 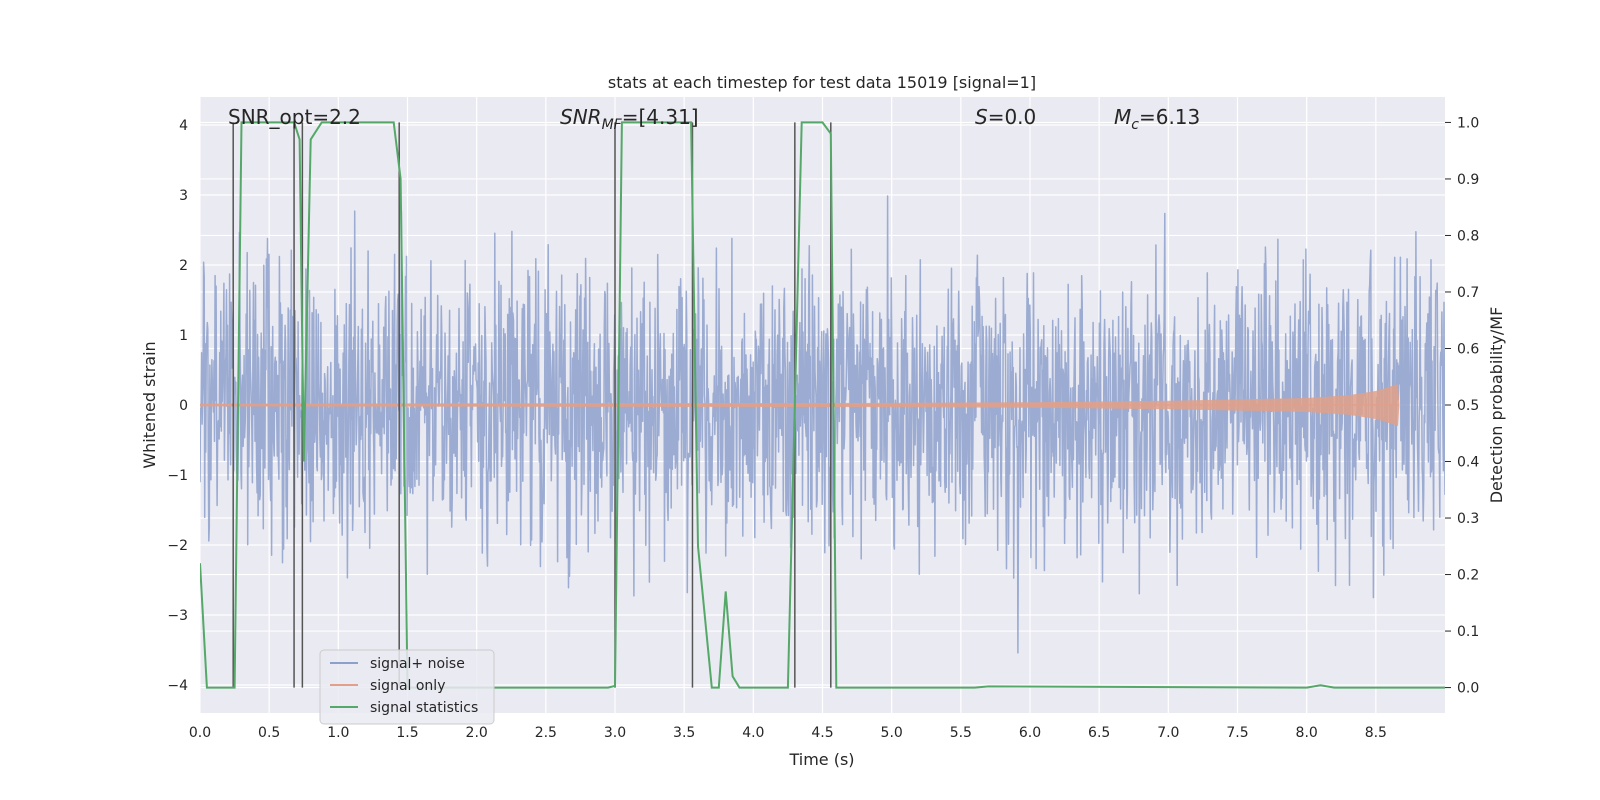 What do you see at coordinates (1468, 689) in the screenshot?
I see `y-right-tick-label-0: 0.0` at bounding box center [1468, 689].